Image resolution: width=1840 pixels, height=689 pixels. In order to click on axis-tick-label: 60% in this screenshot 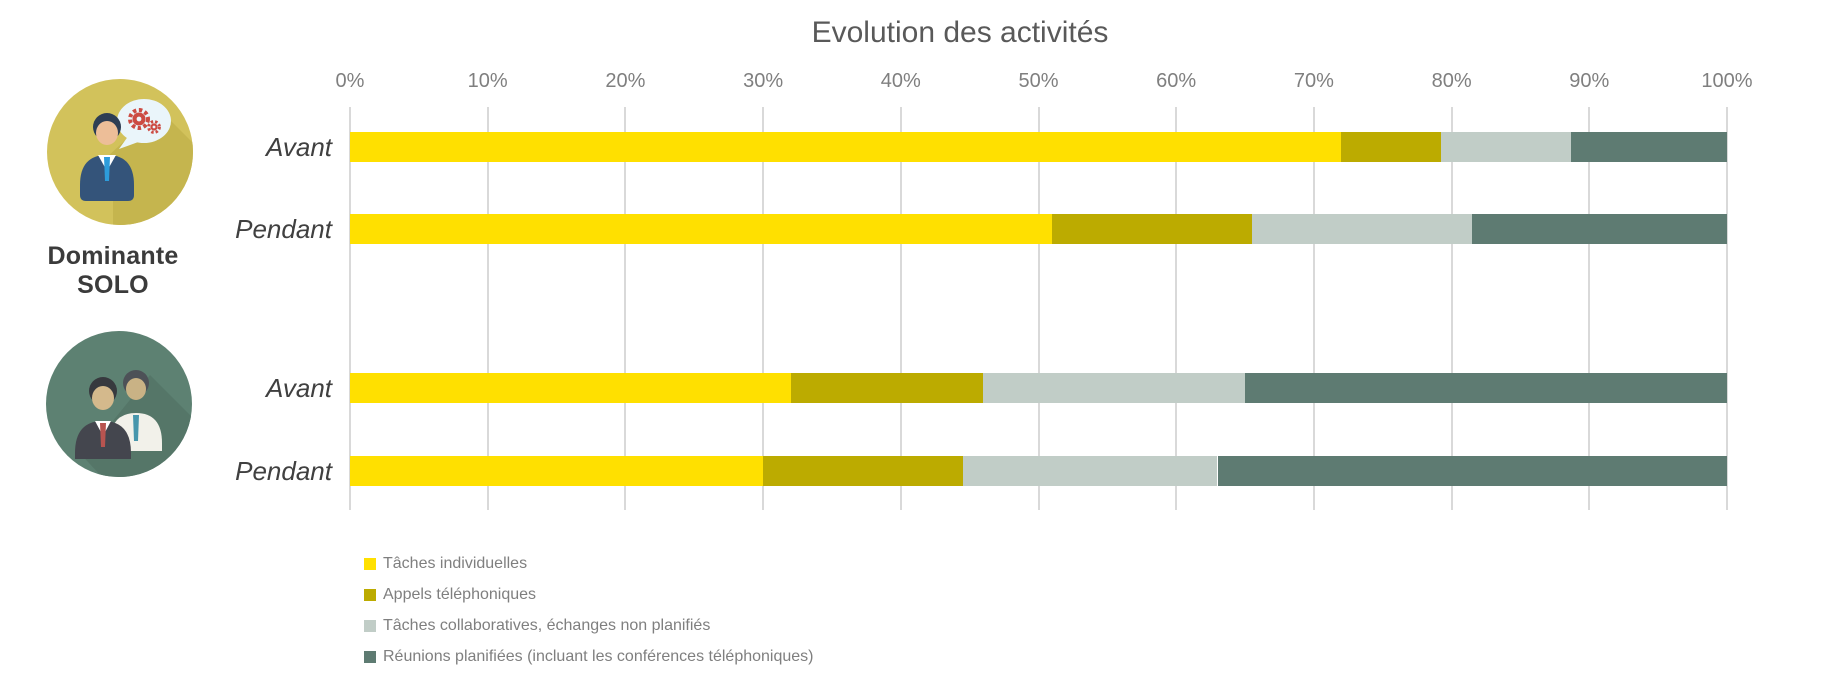, I will do `click(1176, 81)`.